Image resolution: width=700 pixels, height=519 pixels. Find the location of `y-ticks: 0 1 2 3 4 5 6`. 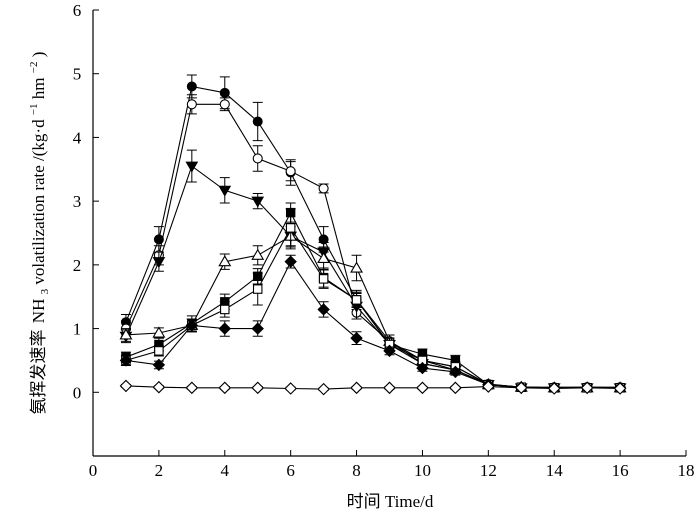

y-ticks: 0 1 2 3 4 5 6 is located at coordinates (86, 201).